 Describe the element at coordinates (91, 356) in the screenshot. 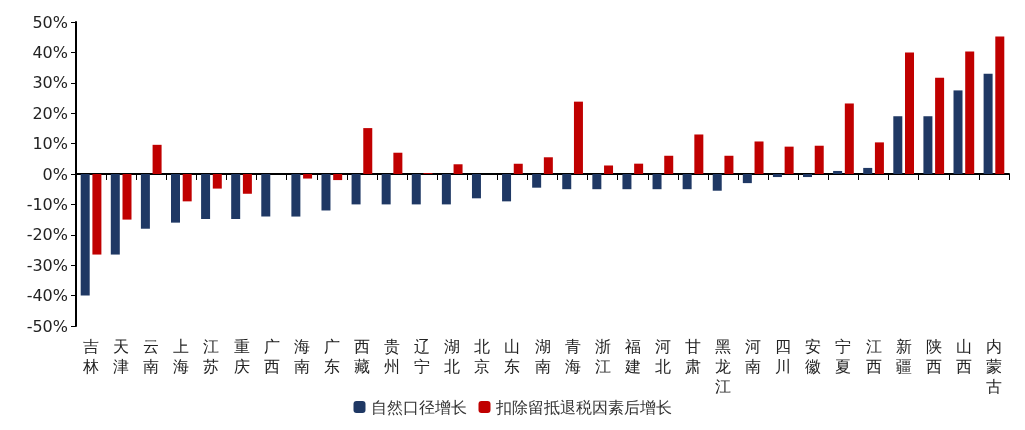

I see `x-tick-label: 吉林` at that location.